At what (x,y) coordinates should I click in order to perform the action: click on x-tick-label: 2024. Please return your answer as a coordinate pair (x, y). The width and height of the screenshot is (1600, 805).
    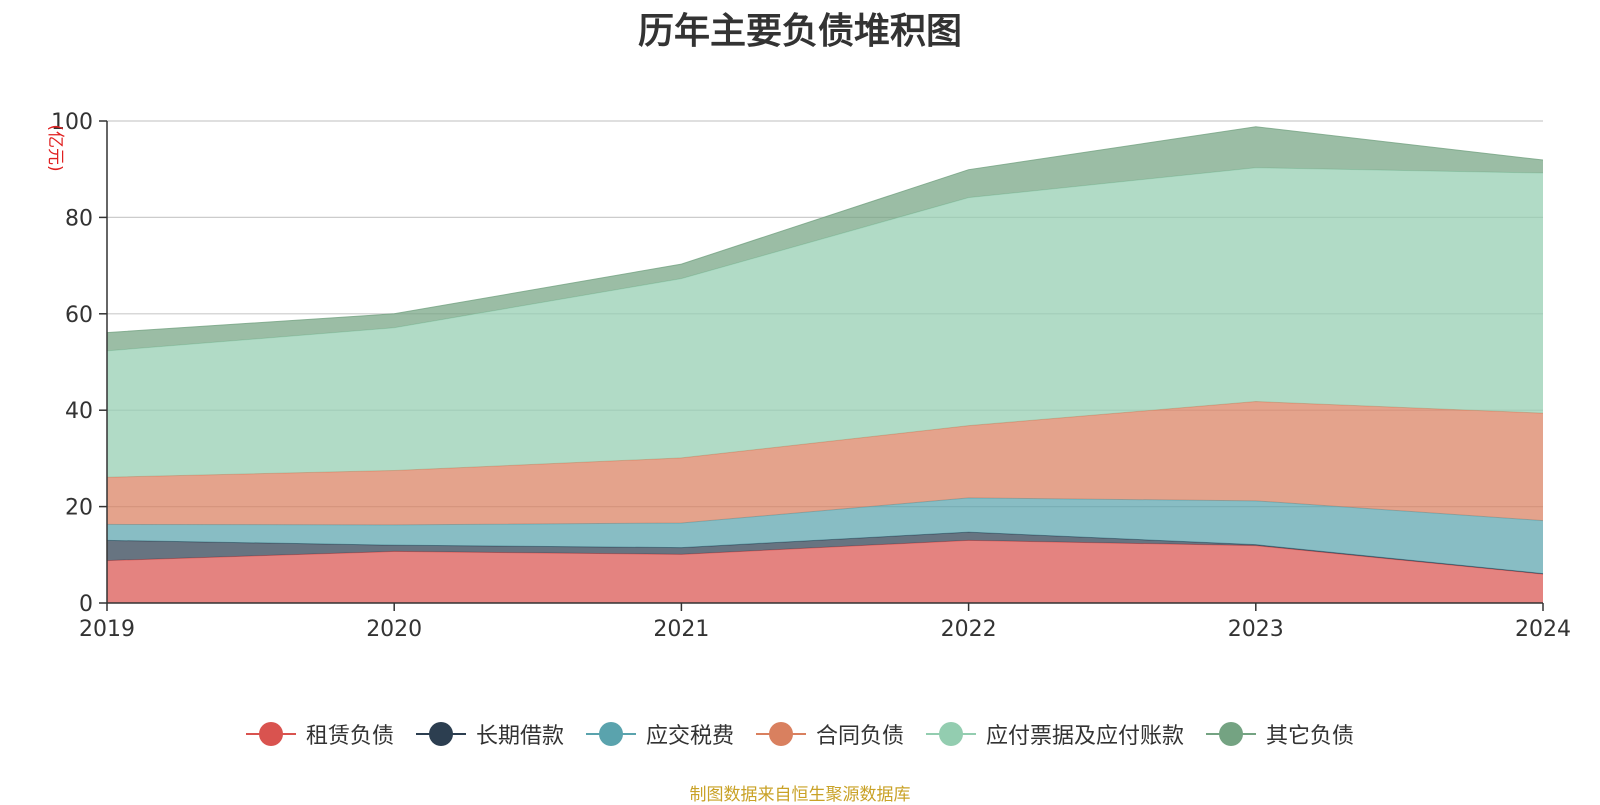
    Looking at the image, I should click on (1543, 629).